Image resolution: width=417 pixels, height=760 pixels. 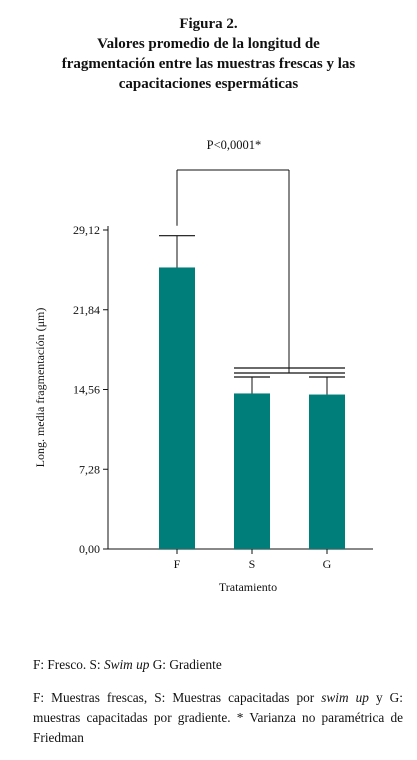 I want to click on figure-number: Figura 2., so click(x=208, y=24).